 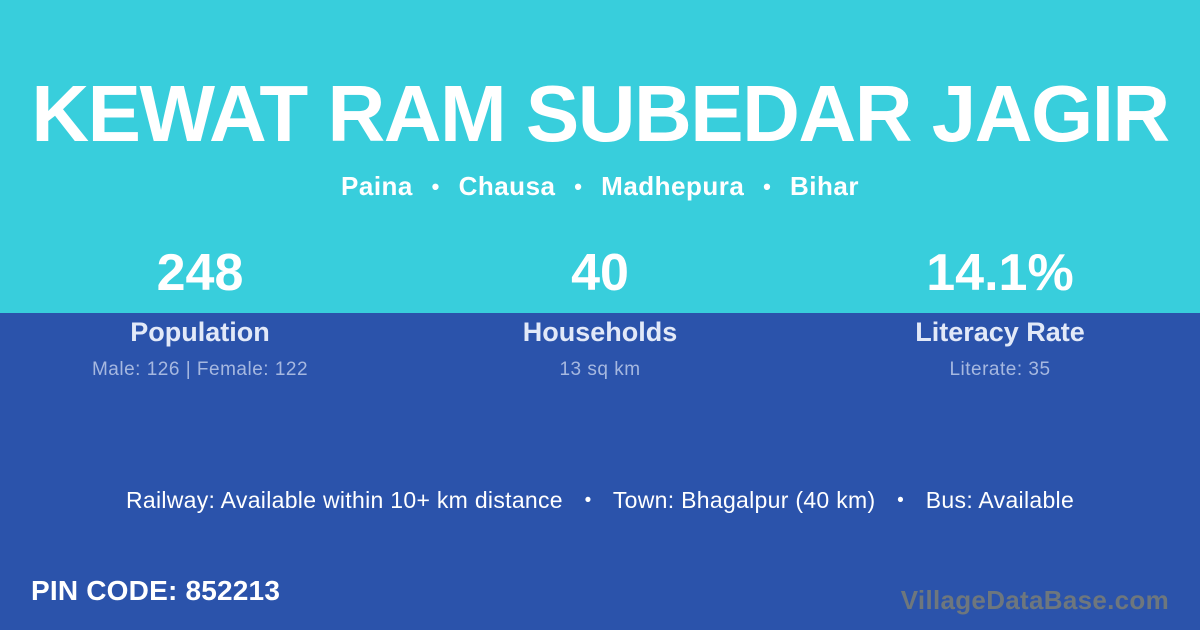 I want to click on households-label: Households, so click(x=600, y=332).